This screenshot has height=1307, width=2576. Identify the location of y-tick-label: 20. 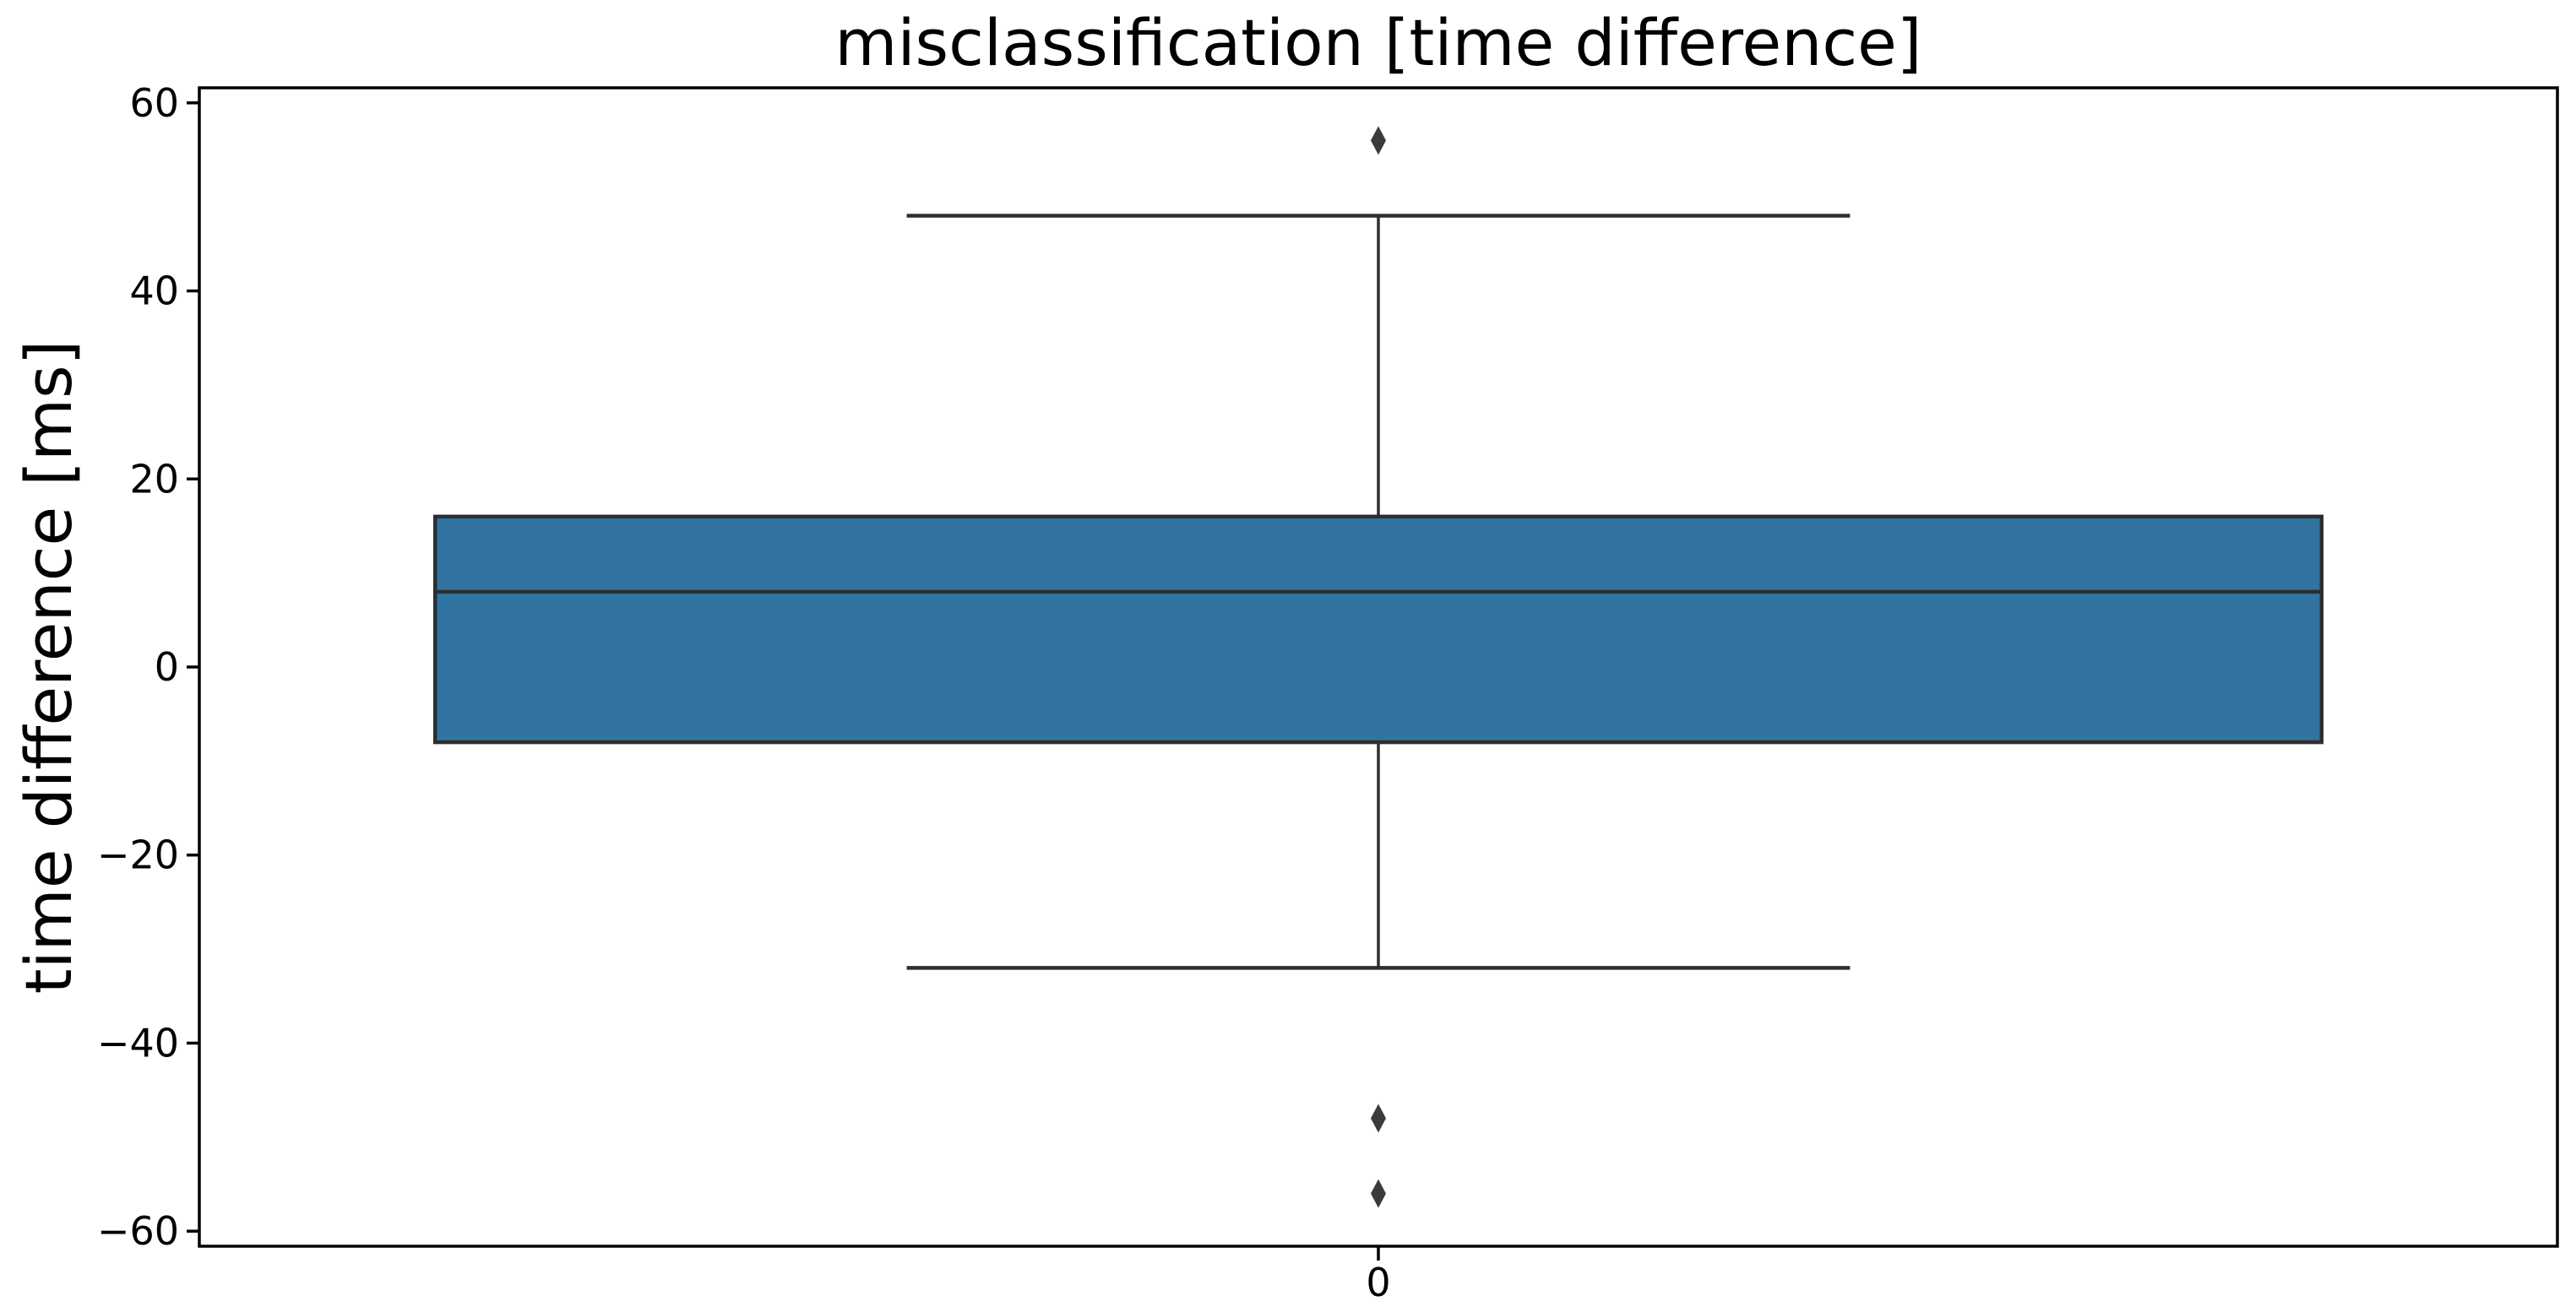
(154, 479).